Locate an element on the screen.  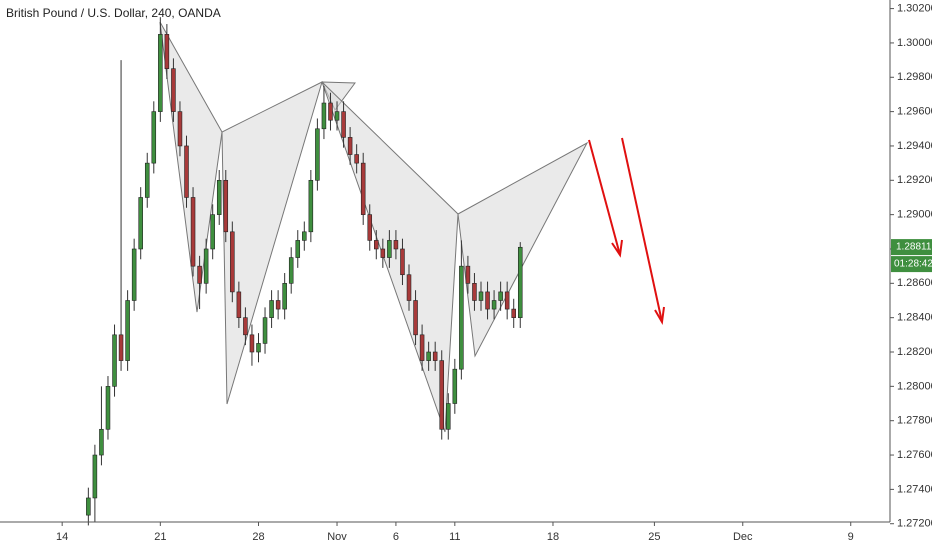
y-tick-label: 1.29400 is located at coordinates (914, 146).